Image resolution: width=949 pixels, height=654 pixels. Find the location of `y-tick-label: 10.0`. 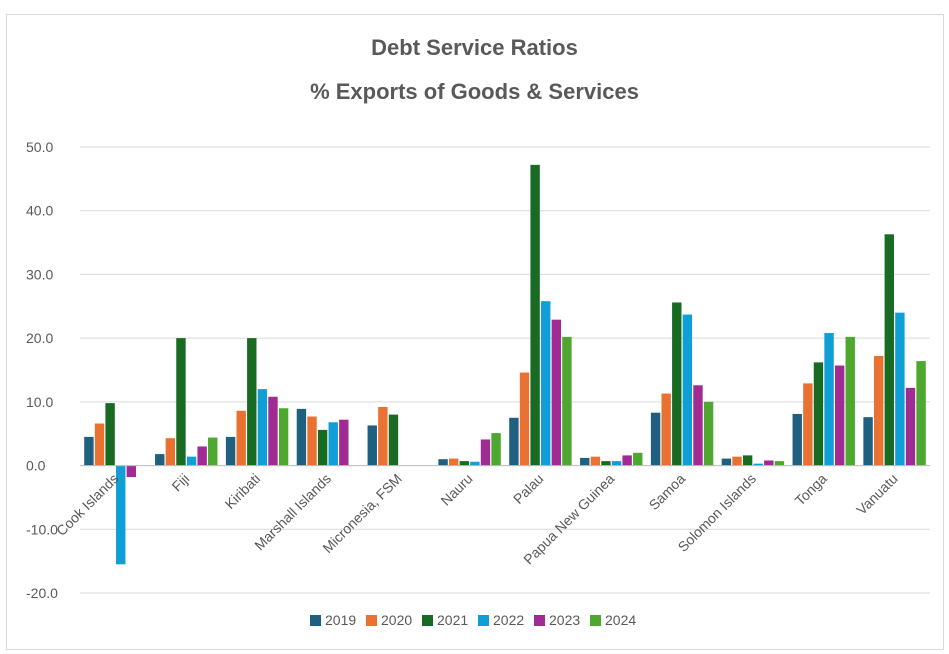

y-tick-label: 10.0 is located at coordinates (39, 402).